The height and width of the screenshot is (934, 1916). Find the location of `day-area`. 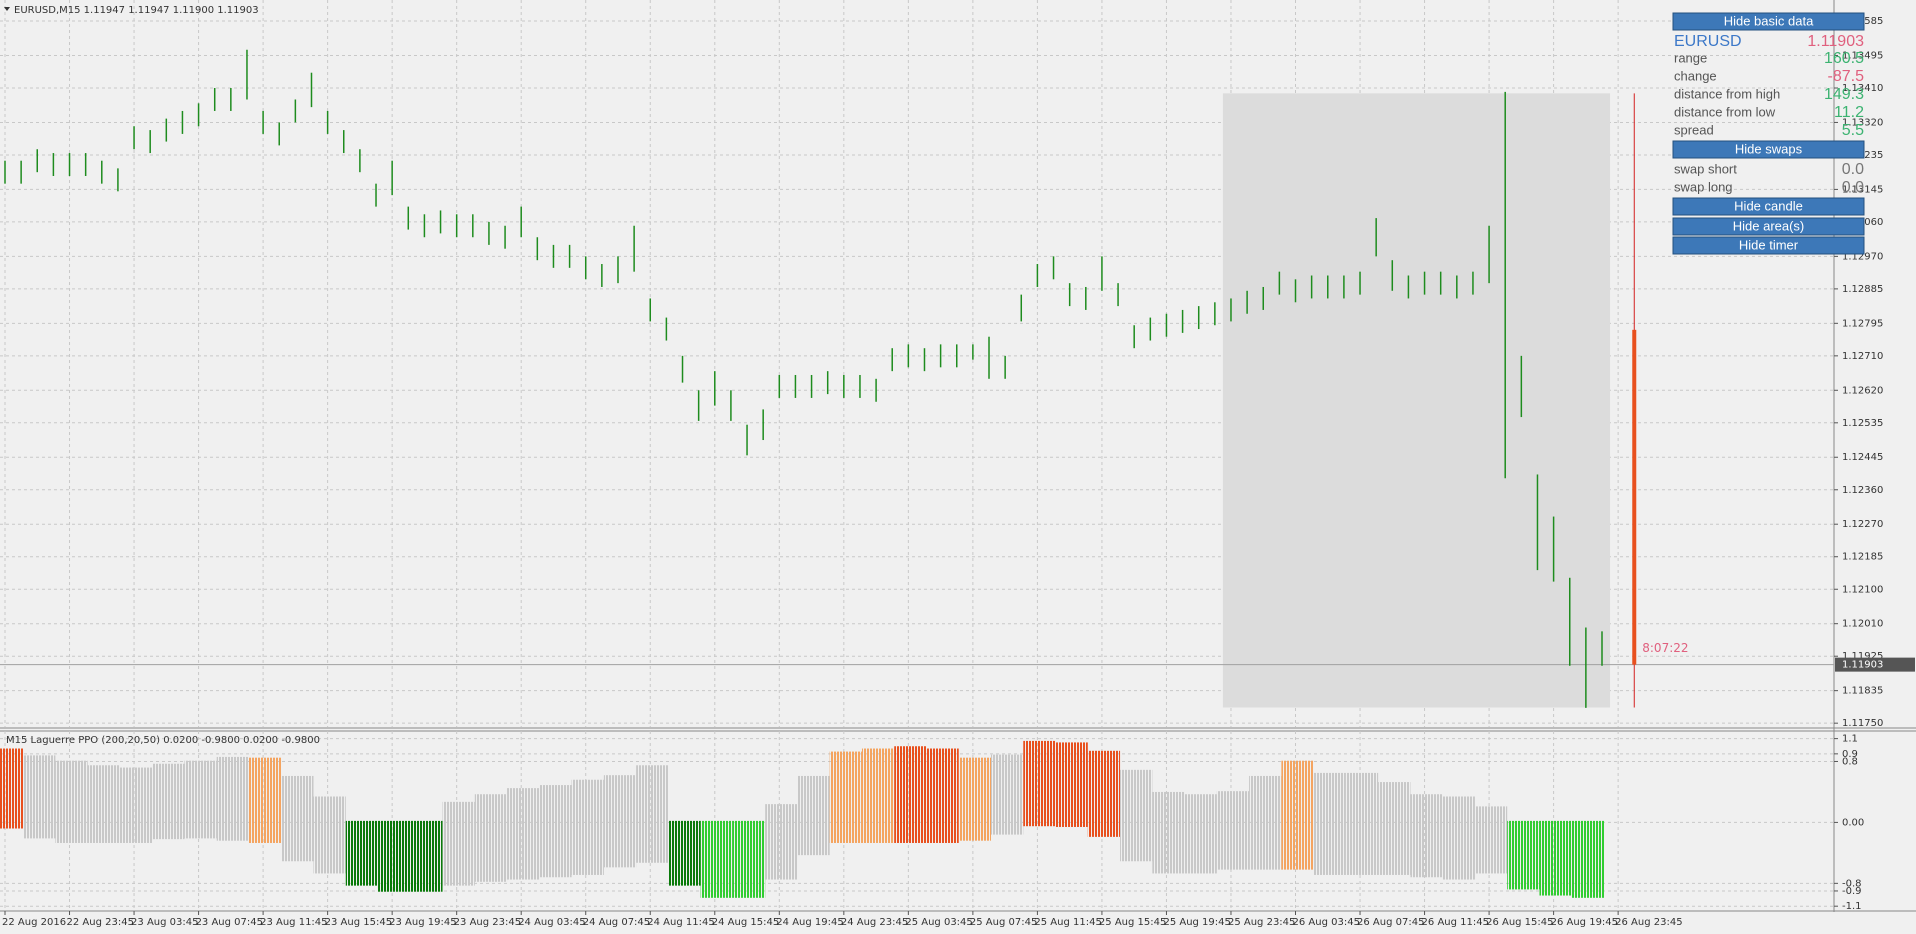

day-area is located at coordinates (1416, 400).